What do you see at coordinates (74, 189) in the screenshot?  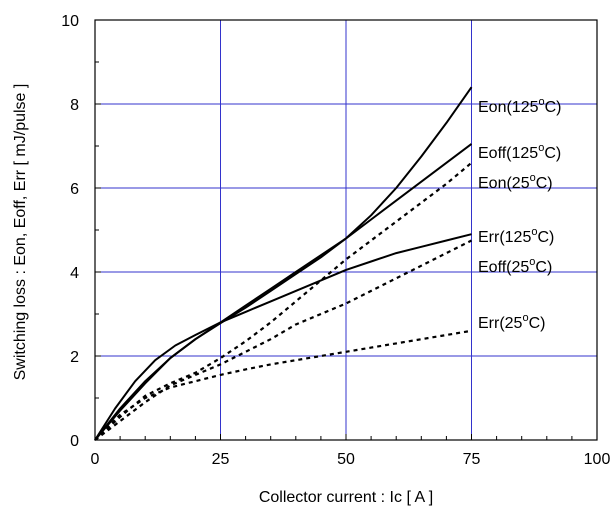 I see `y-tick-label: 6` at bounding box center [74, 189].